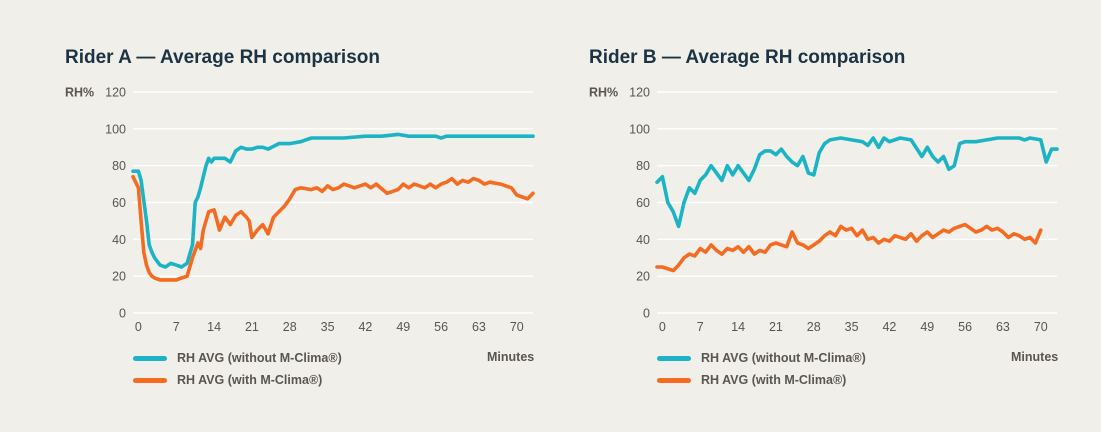 The width and height of the screenshot is (1101, 432). I want to click on chart-title: Rider A — Average RH comparison, so click(222, 57).